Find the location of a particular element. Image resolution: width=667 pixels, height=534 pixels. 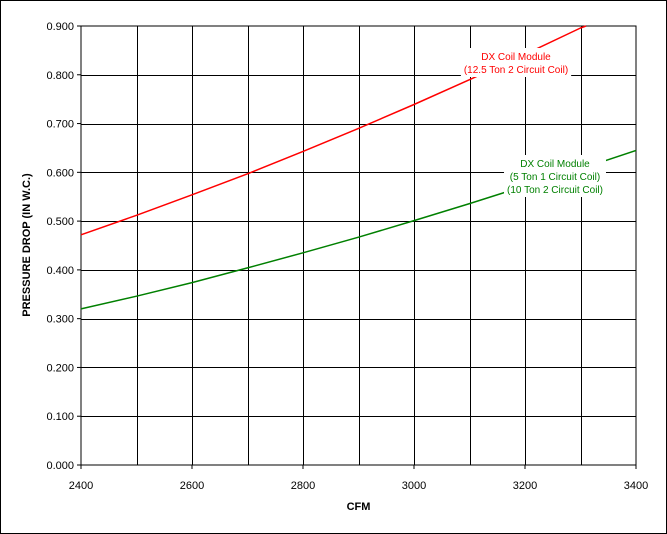

annotation-line: (12.5 Ton 2 Circuit Coil) is located at coordinates (516, 70).